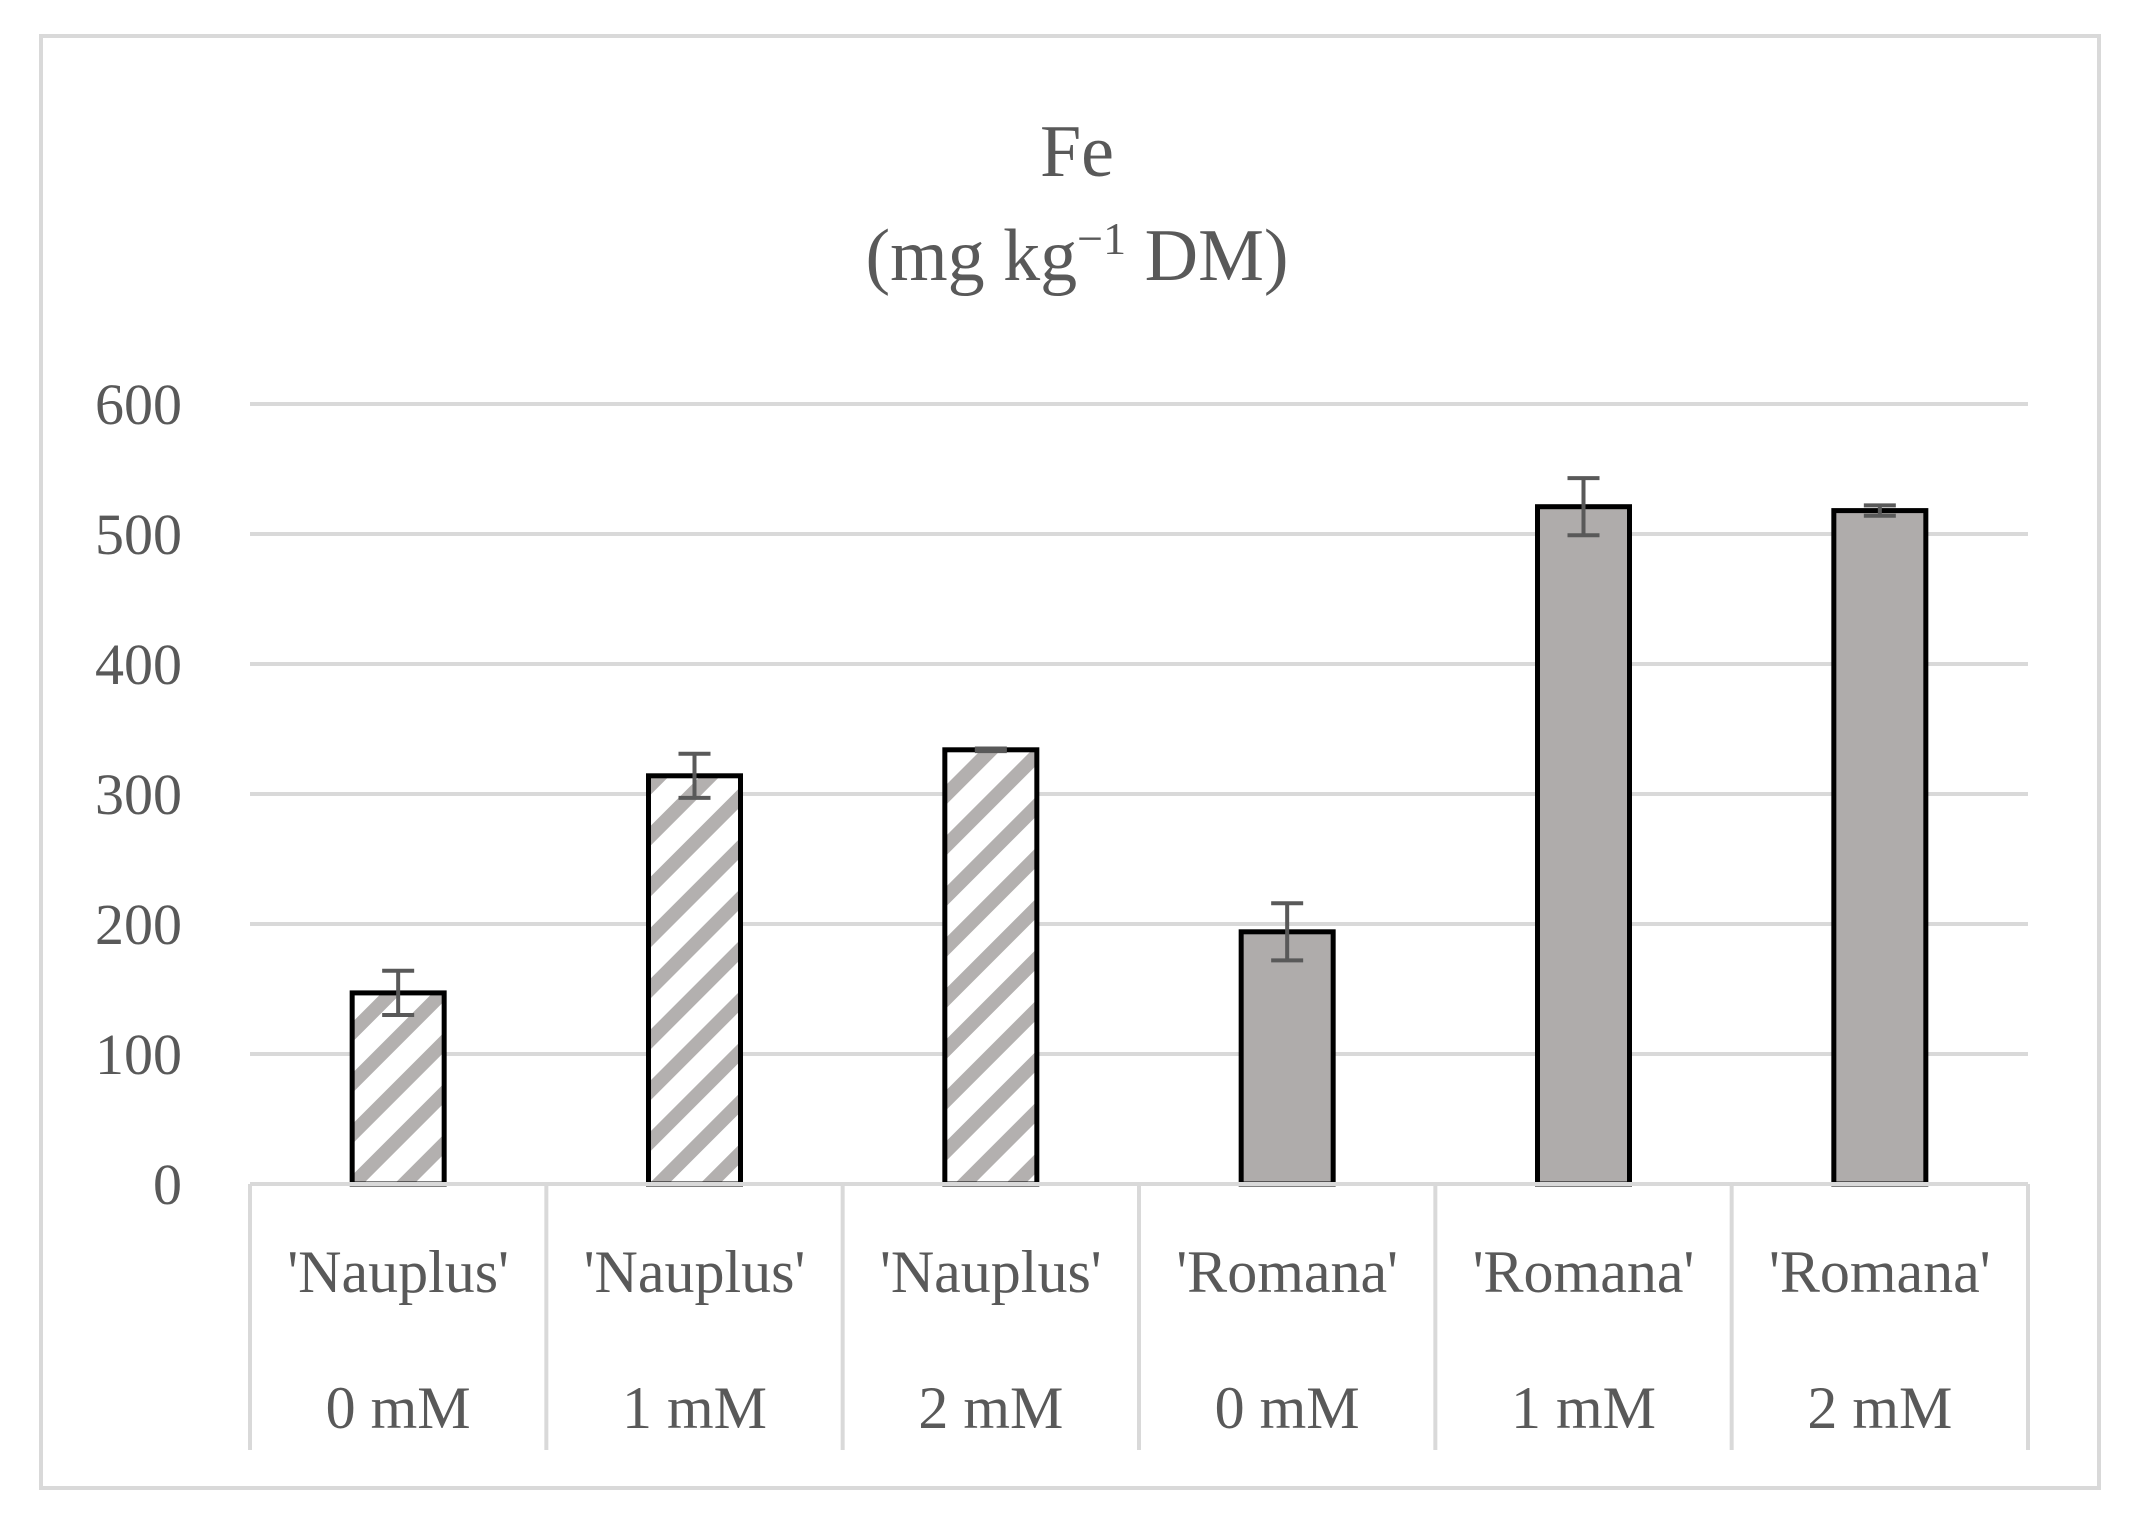 Image resolution: width=2139 pixels, height=1518 pixels. I want to click on y-tick-label: 500, so click(138, 534).